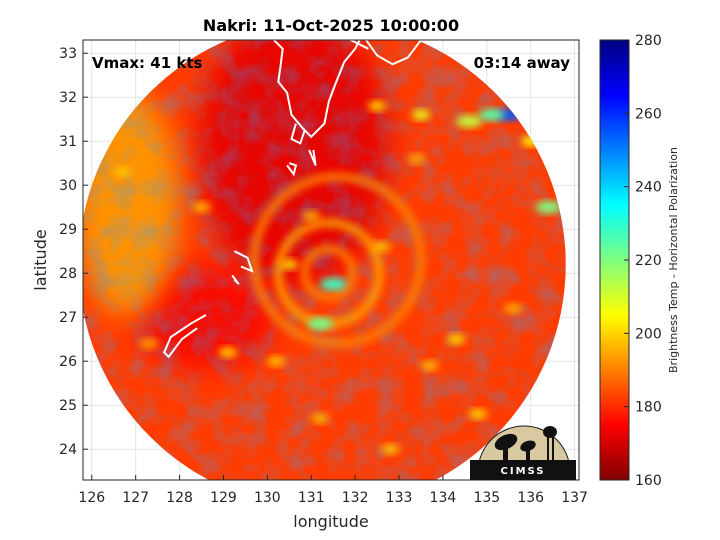  What do you see at coordinates (68, 98) in the screenshot?
I see `y-tick-label: 32` at bounding box center [68, 98].